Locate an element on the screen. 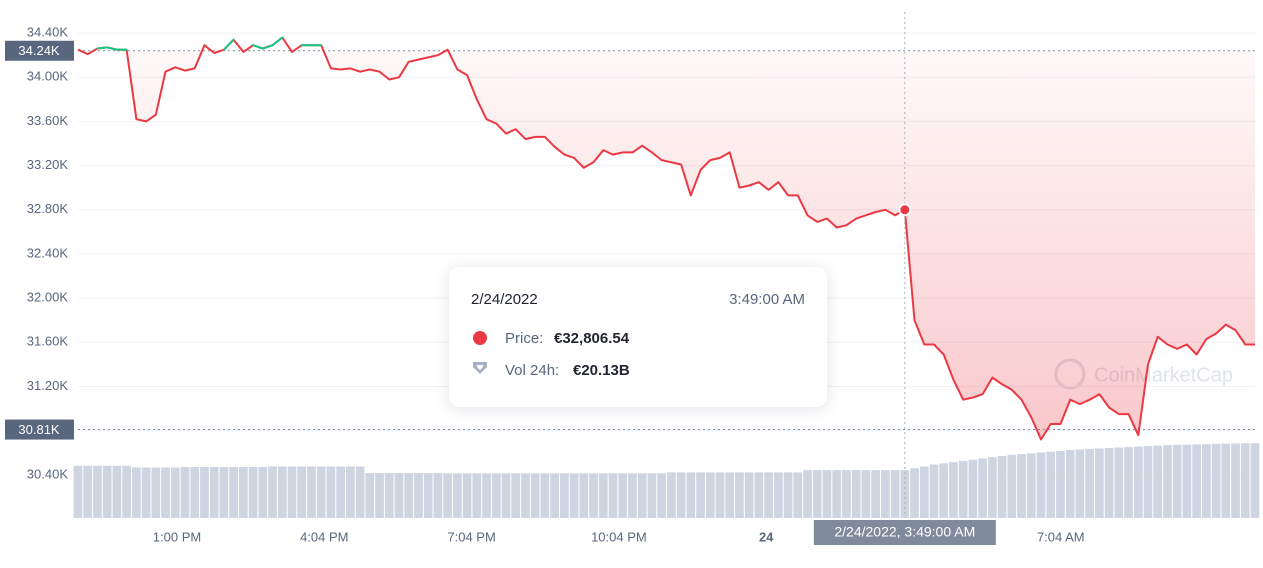 The image size is (1263, 568). price-dot is located at coordinates (480, 338).